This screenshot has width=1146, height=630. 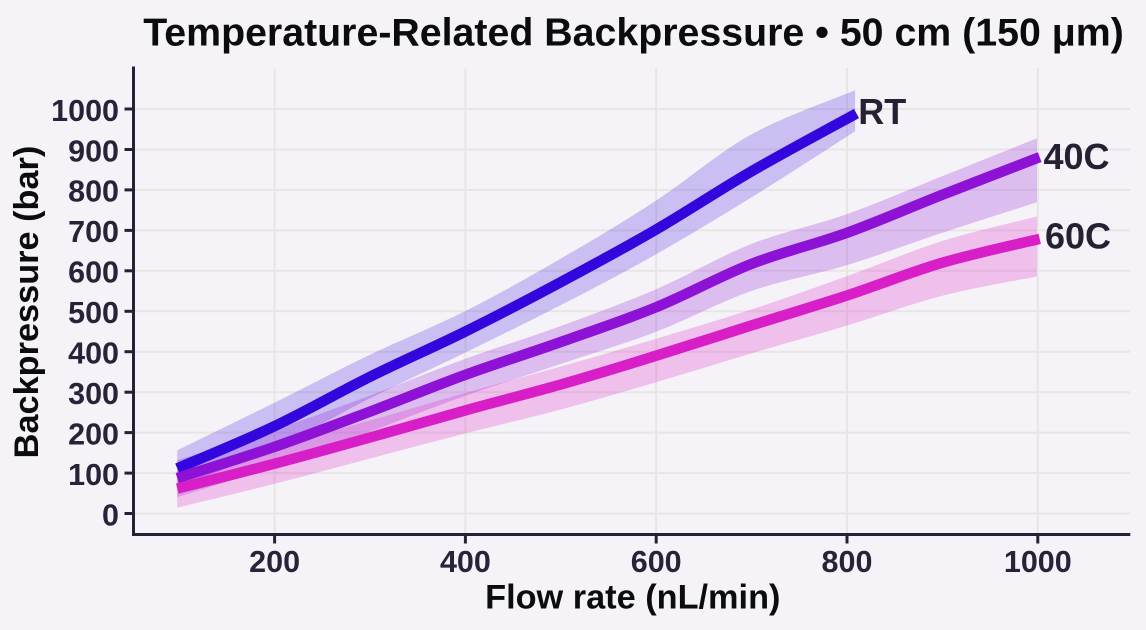 I want to click on svg-text: Flow rate (nL/min), so click(x=632, y=598).